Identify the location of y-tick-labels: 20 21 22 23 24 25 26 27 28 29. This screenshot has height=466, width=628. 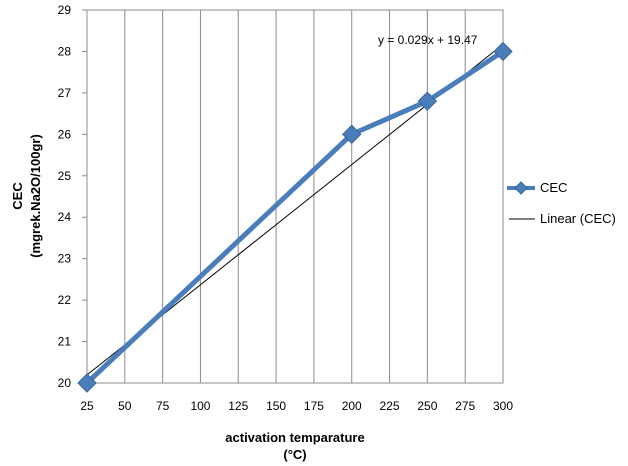
(65, 196).